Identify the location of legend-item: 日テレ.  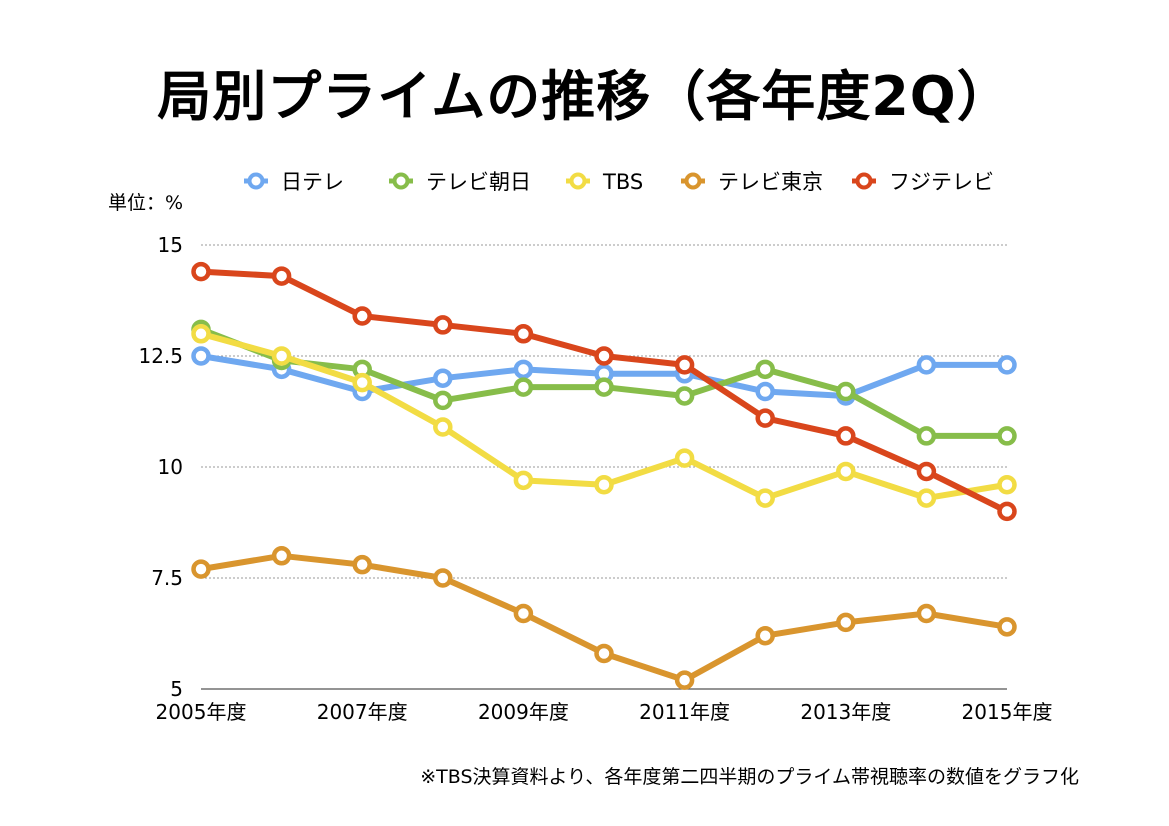
(294, 182).